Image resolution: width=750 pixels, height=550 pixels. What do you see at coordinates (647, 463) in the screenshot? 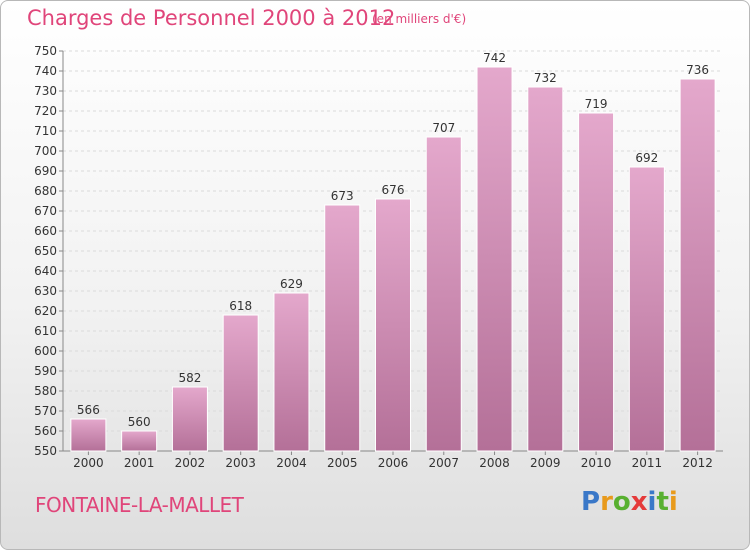
I see `x-tick-label: 2011` at bounding box center [647, 463].